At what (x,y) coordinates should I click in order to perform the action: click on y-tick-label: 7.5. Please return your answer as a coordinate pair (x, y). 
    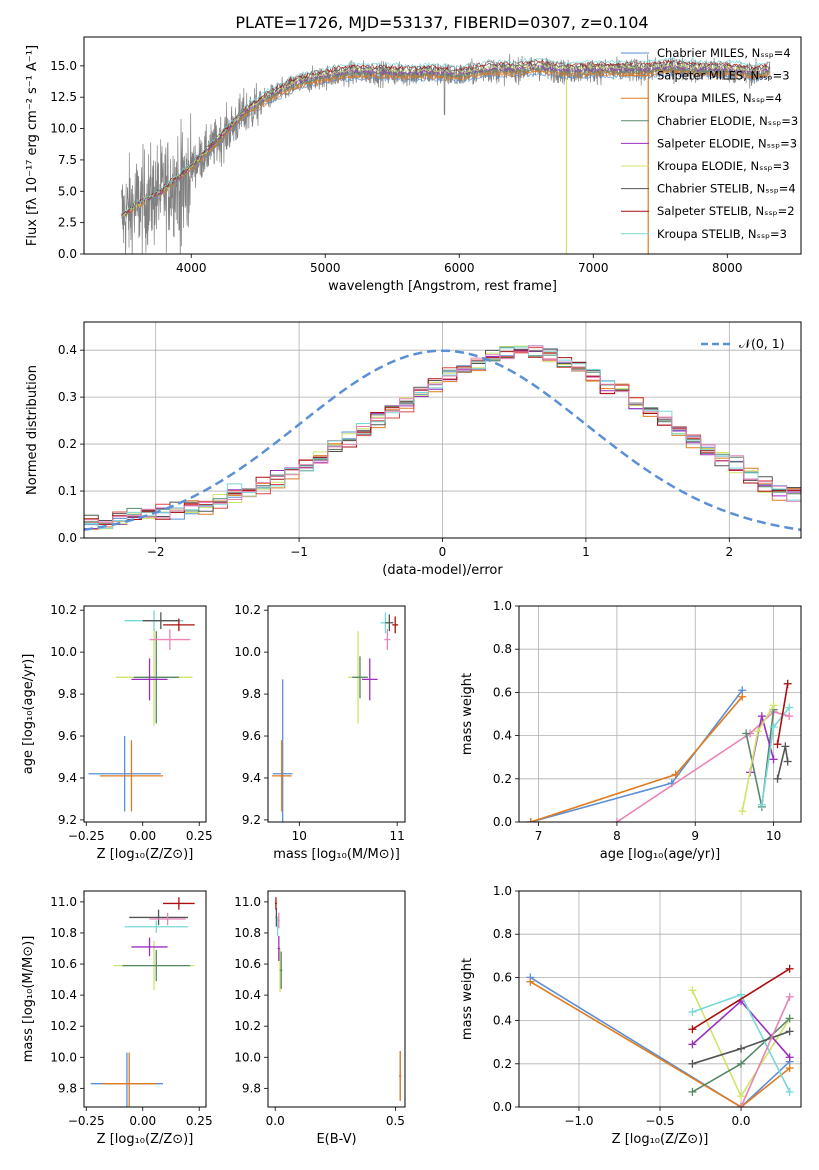
    Looking at the image, I should click on (67, 160).